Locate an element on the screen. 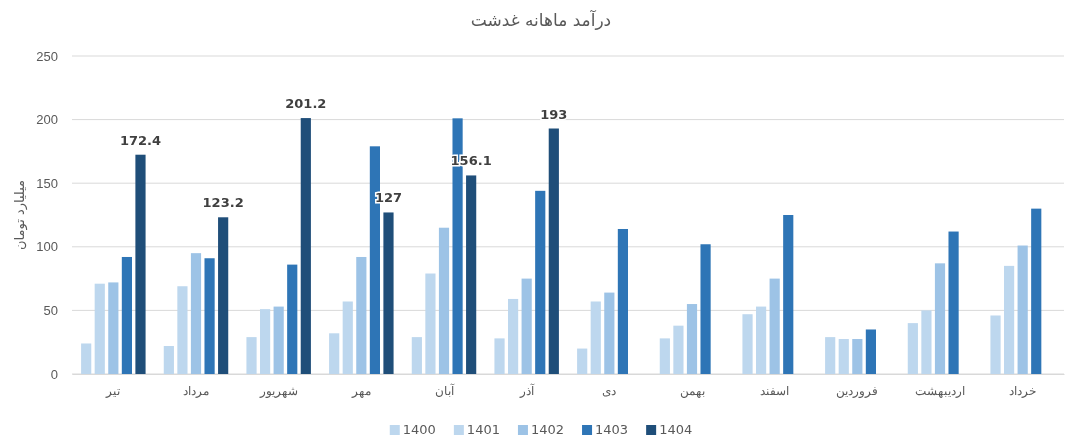 The width and height of the screenshot is (1082, 448). y-tick-label: 150 is located at coordinates (47, 183).